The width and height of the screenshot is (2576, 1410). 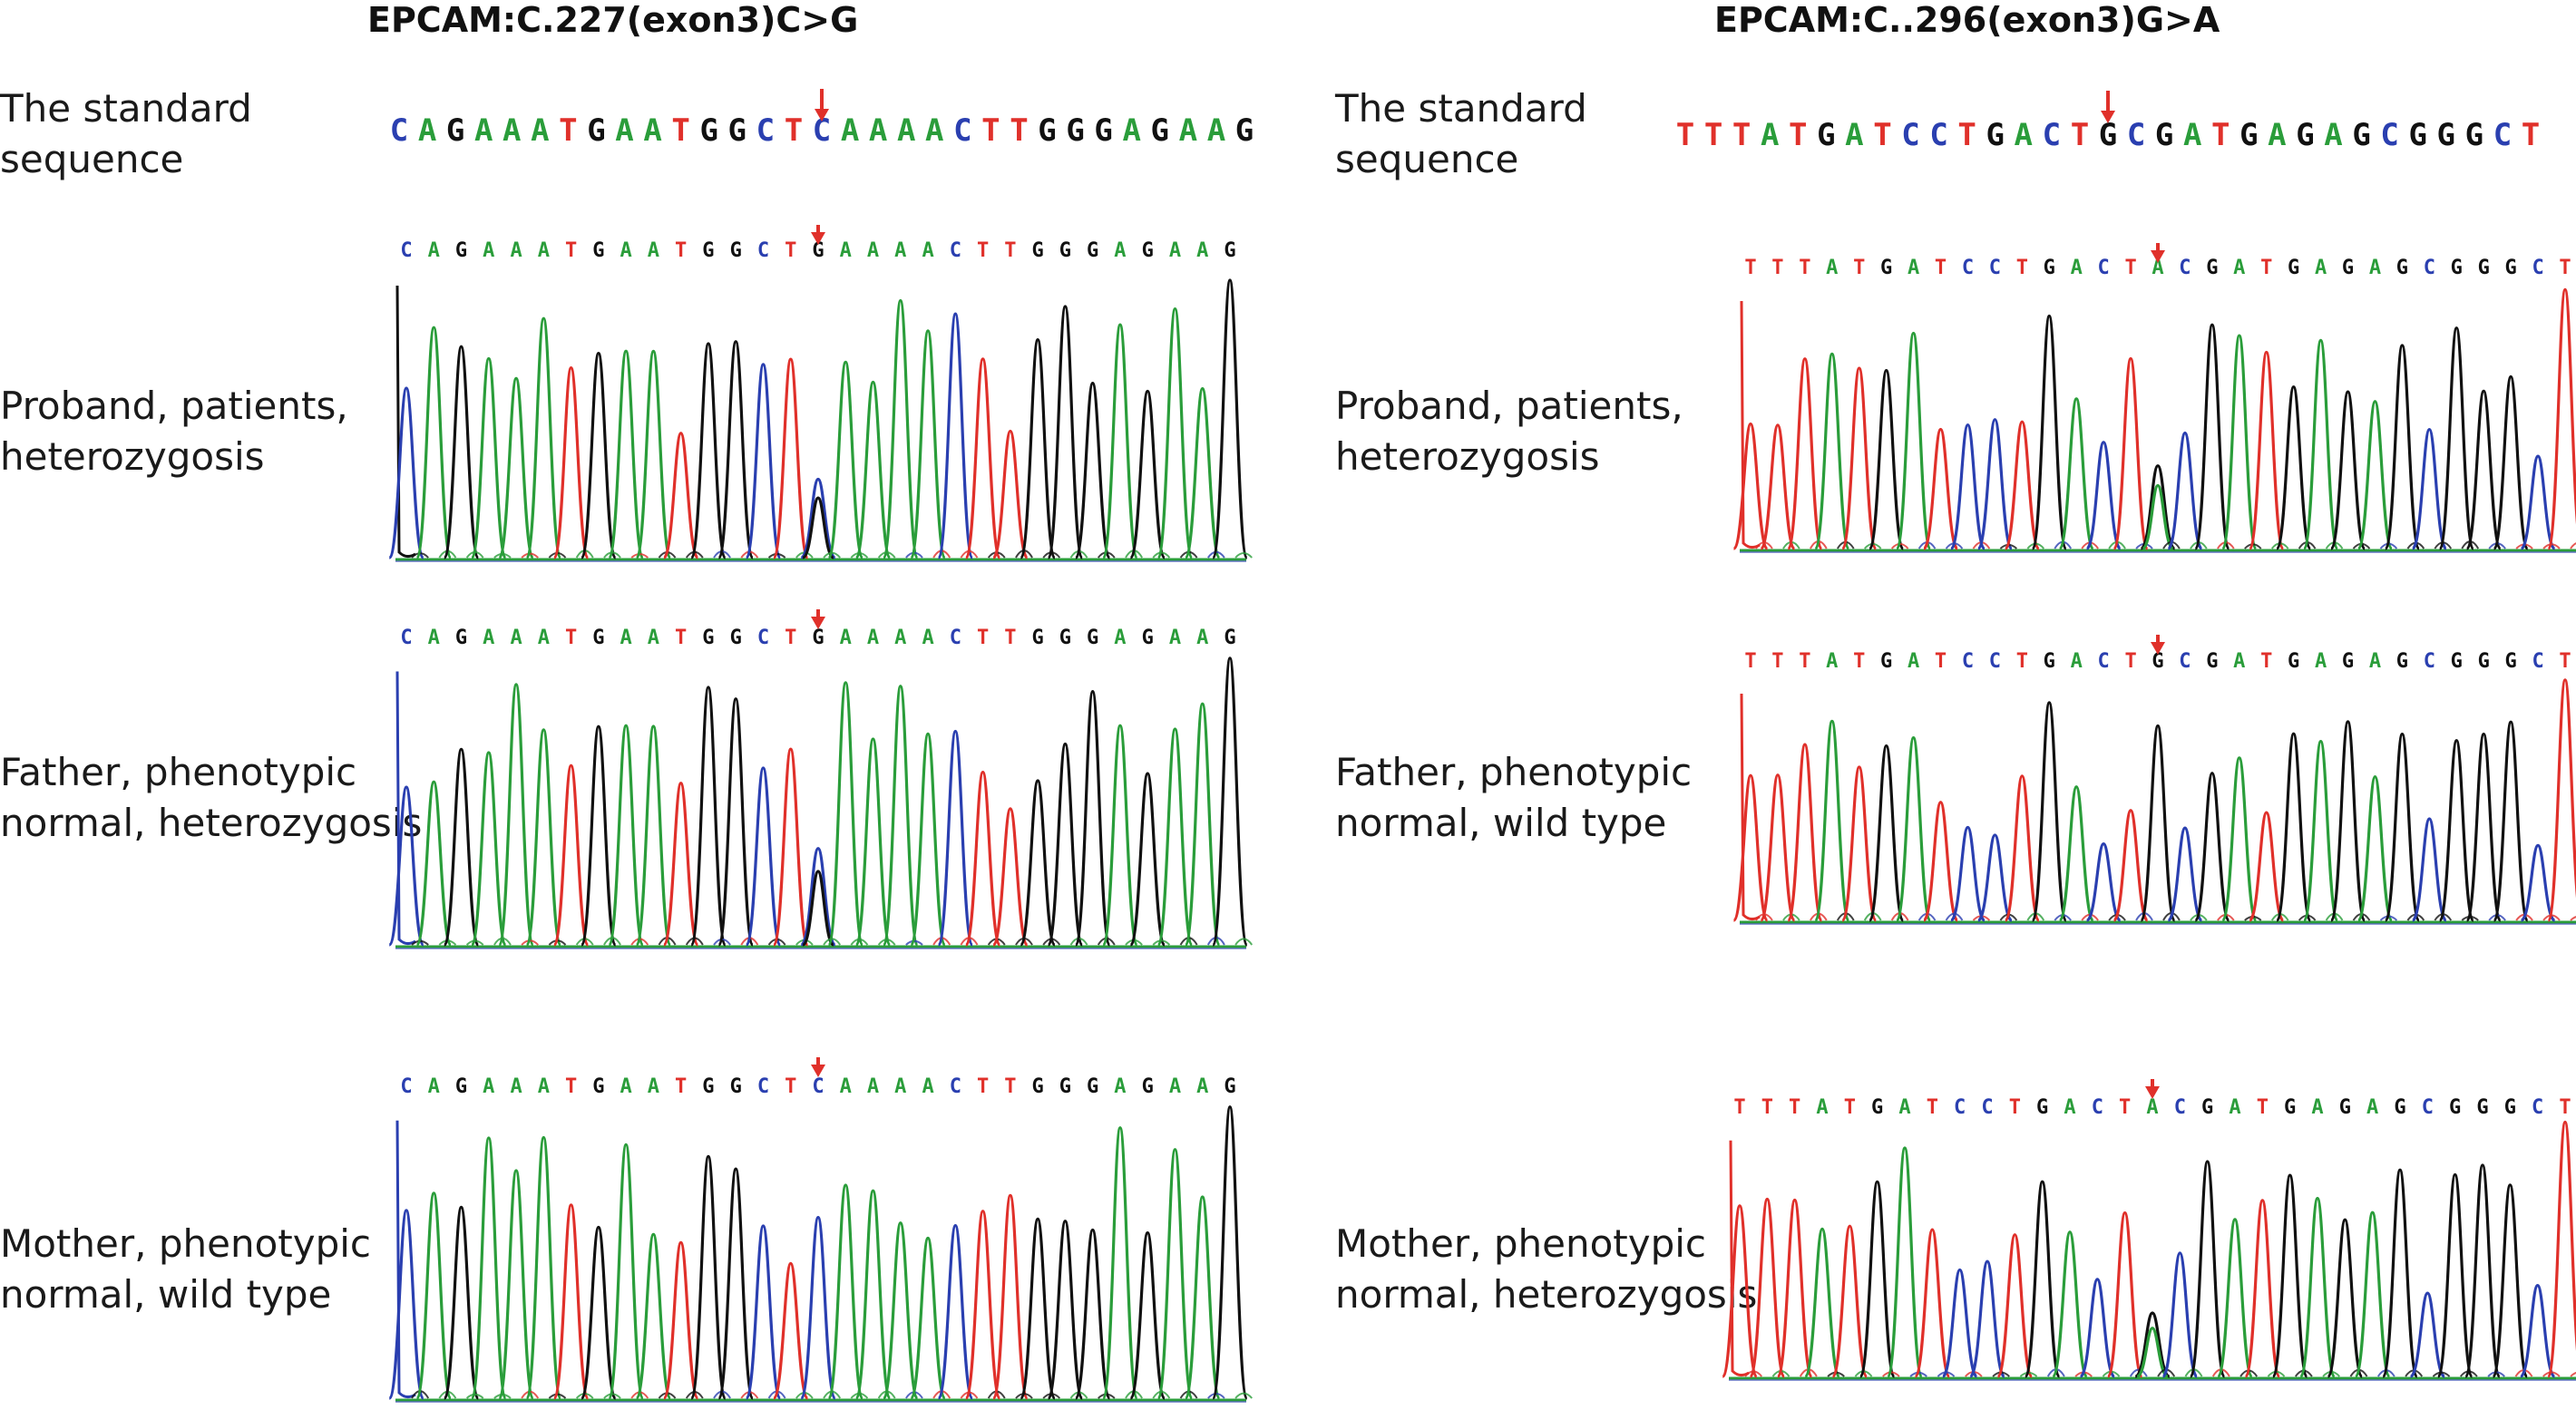 I want to click on mutation-arrow, so click(x=818, y=1067).